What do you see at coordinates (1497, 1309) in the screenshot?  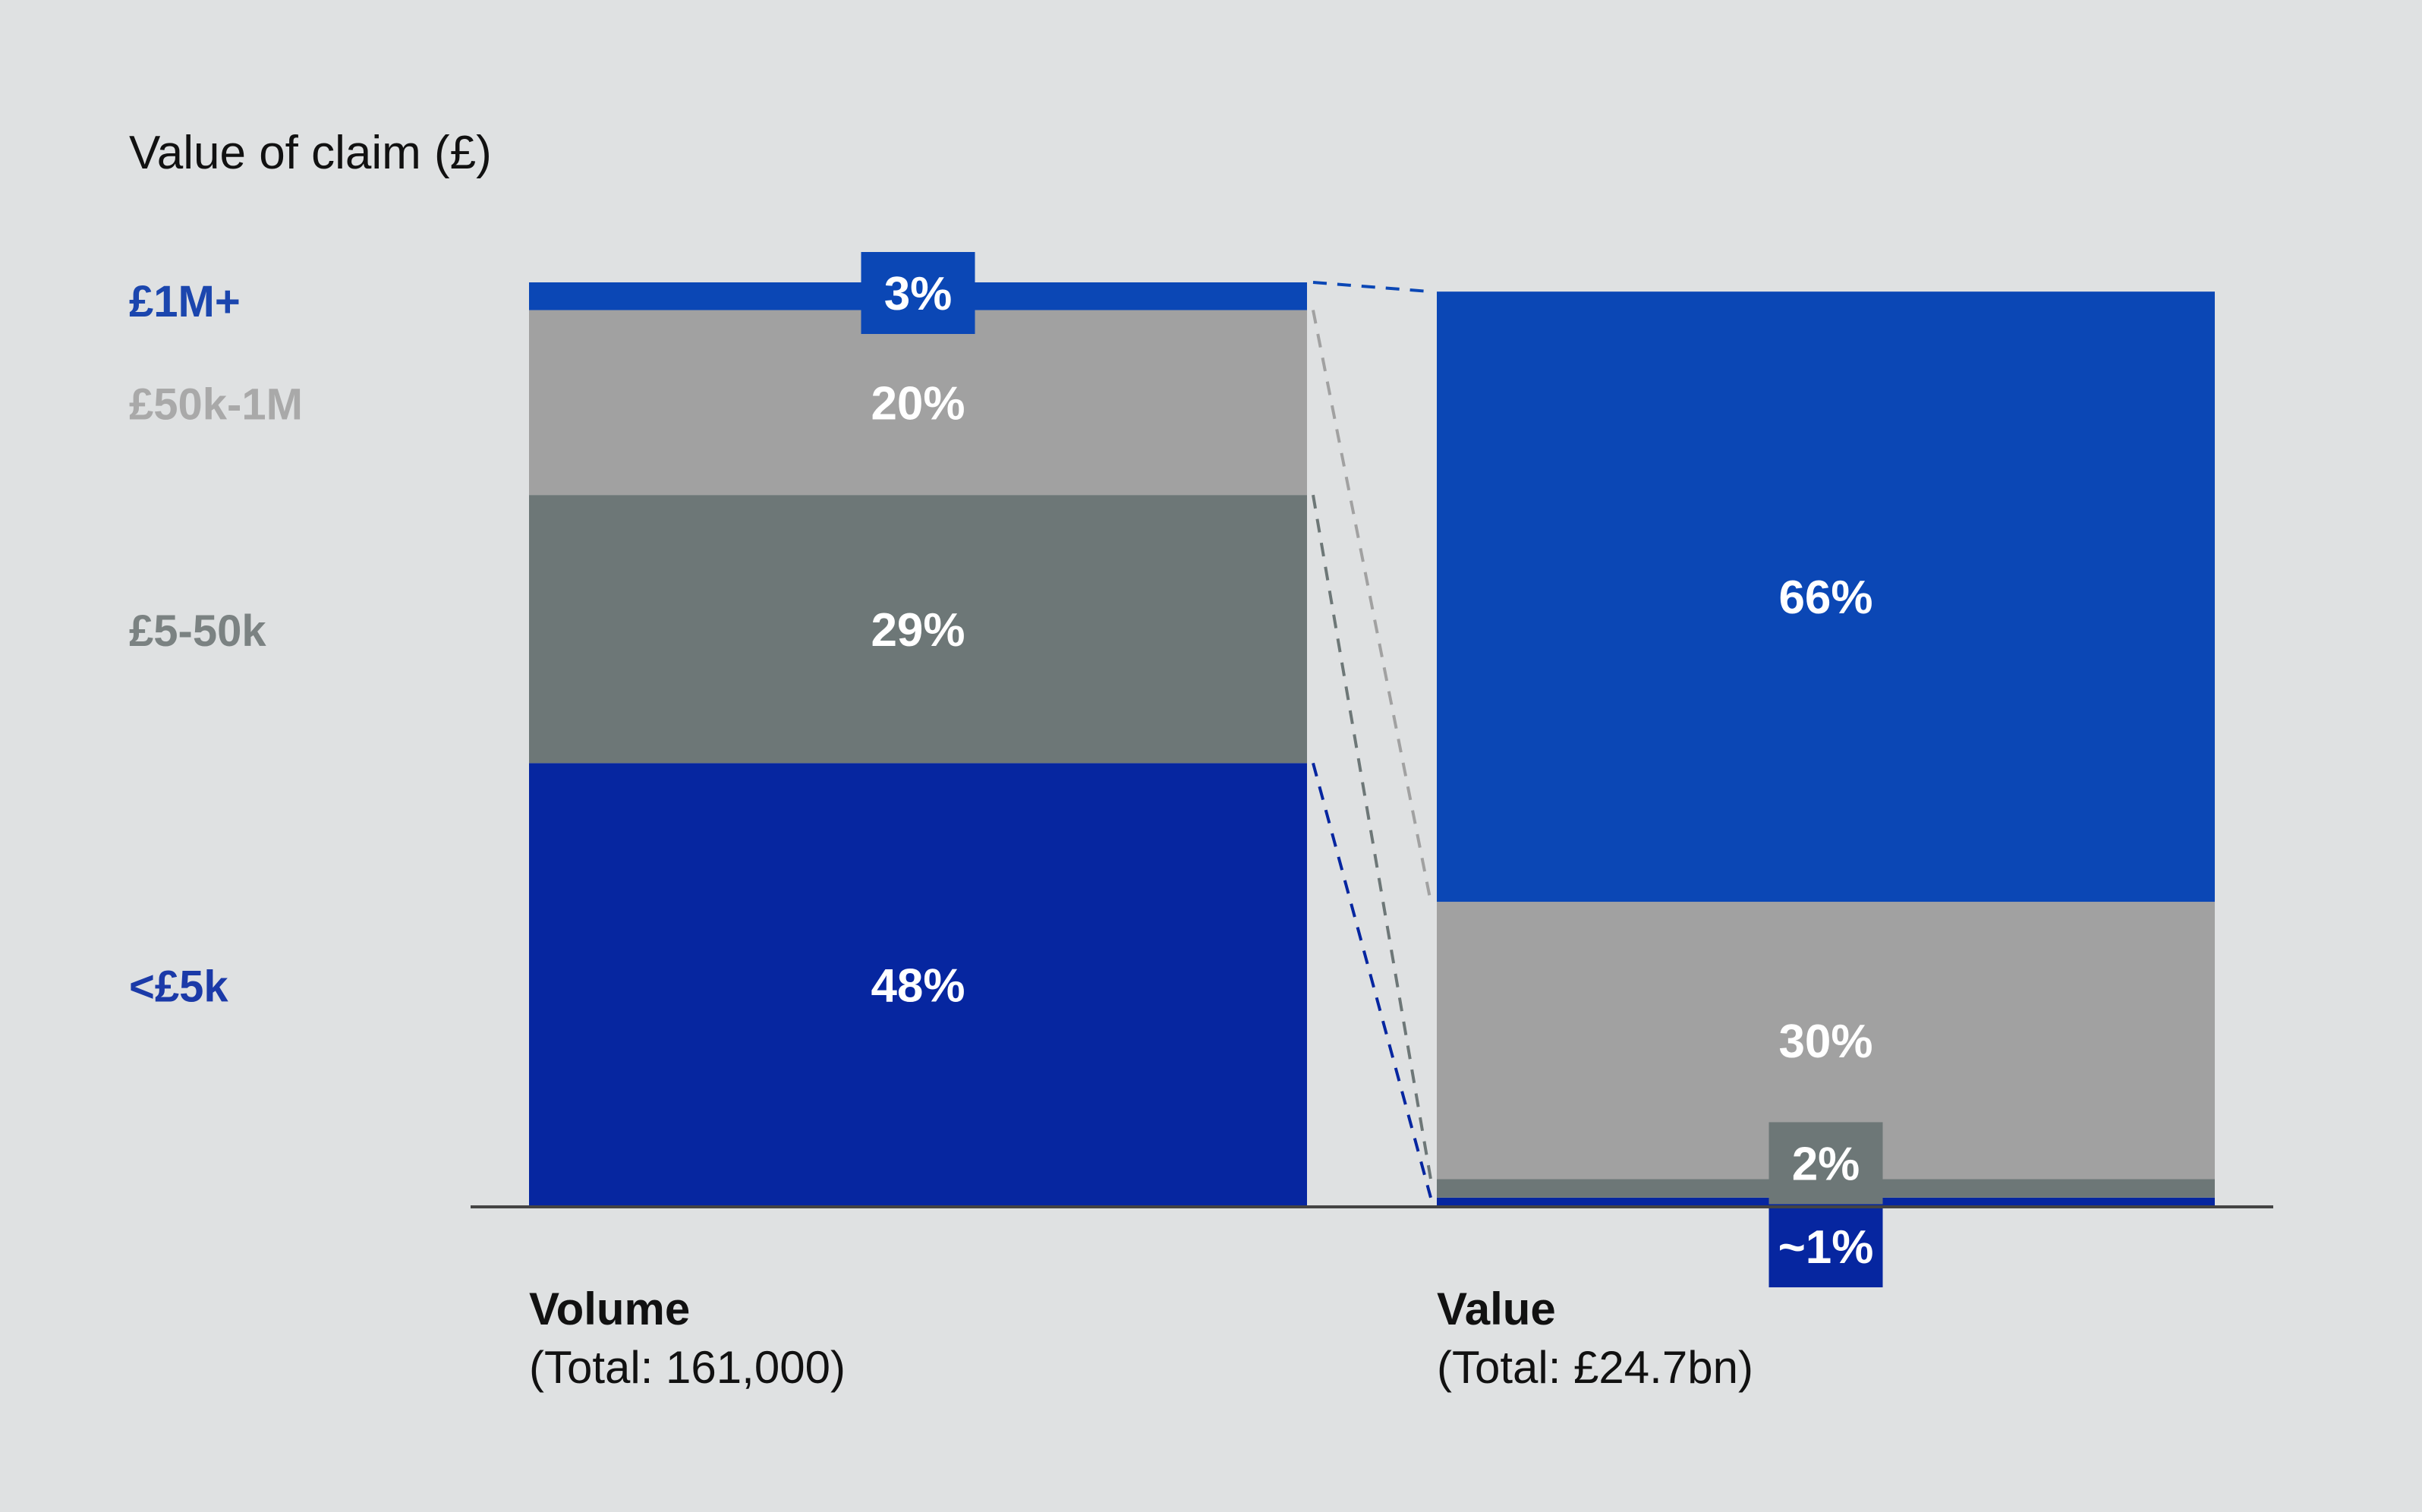 I see `category-label: Value` at bounding box center [1497, 1309].